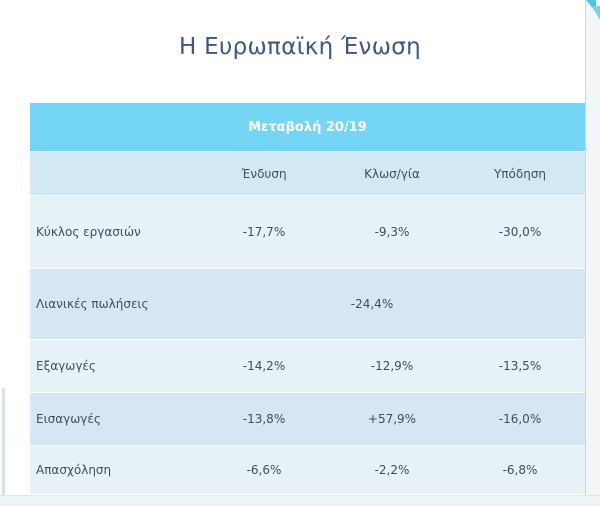  What do you see at coordinates (392, 366) in the screenshot?
I see `table-cell: -12,9%` at bounding box center [392, 366].